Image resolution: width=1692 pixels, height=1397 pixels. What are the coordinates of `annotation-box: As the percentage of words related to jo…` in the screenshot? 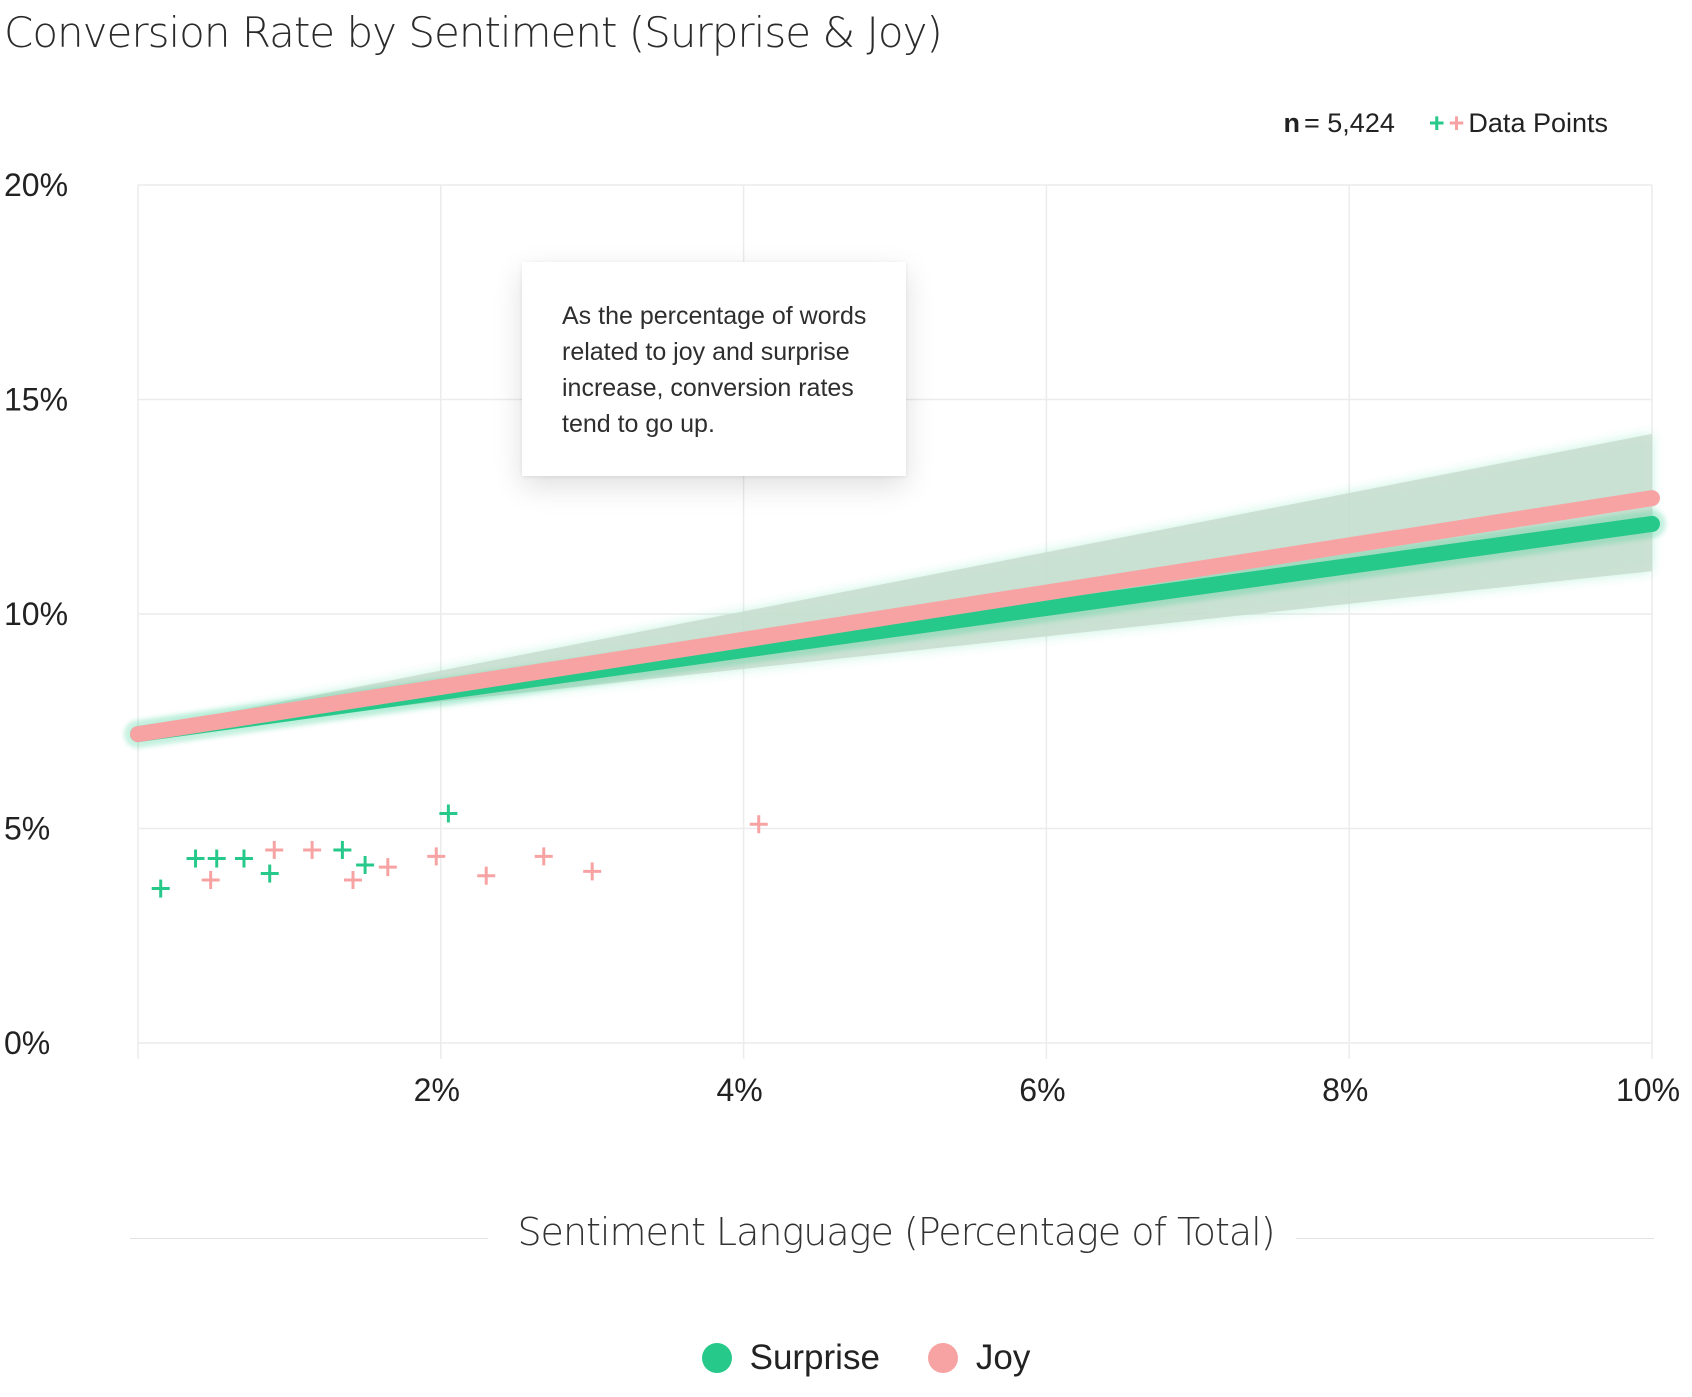 It's located at (714, 369).